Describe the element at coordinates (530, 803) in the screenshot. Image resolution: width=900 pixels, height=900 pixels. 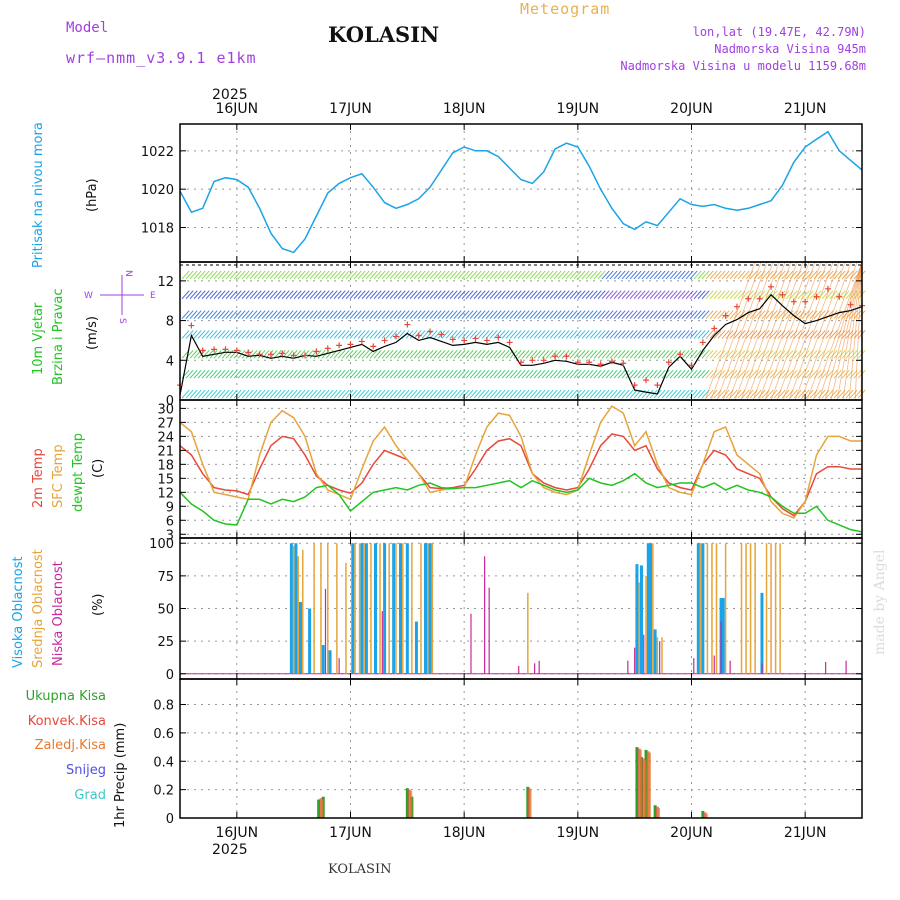
I see `precip-bar` at that location.